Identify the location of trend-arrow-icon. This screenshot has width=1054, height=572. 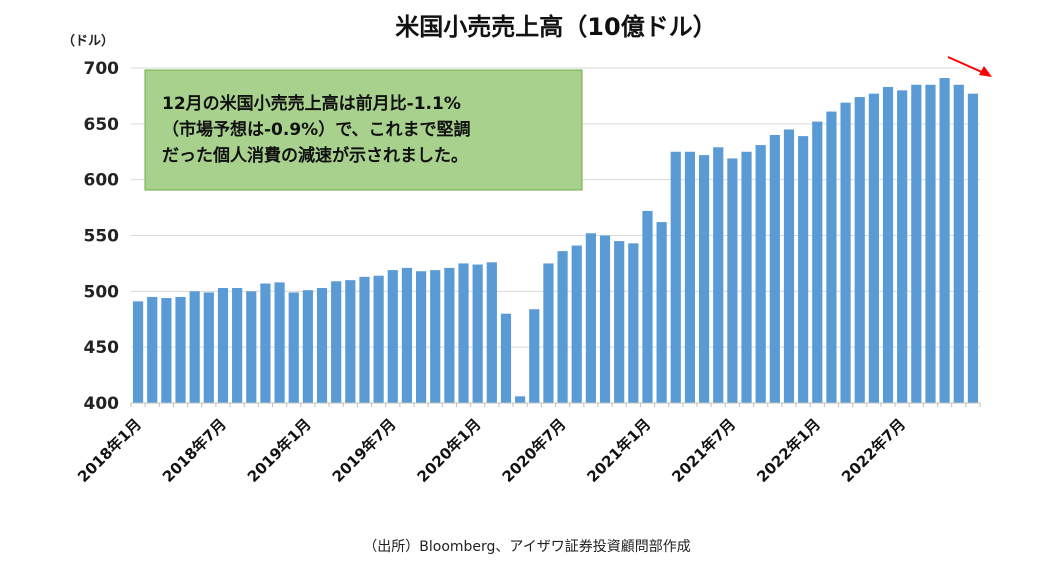
(969, 66).